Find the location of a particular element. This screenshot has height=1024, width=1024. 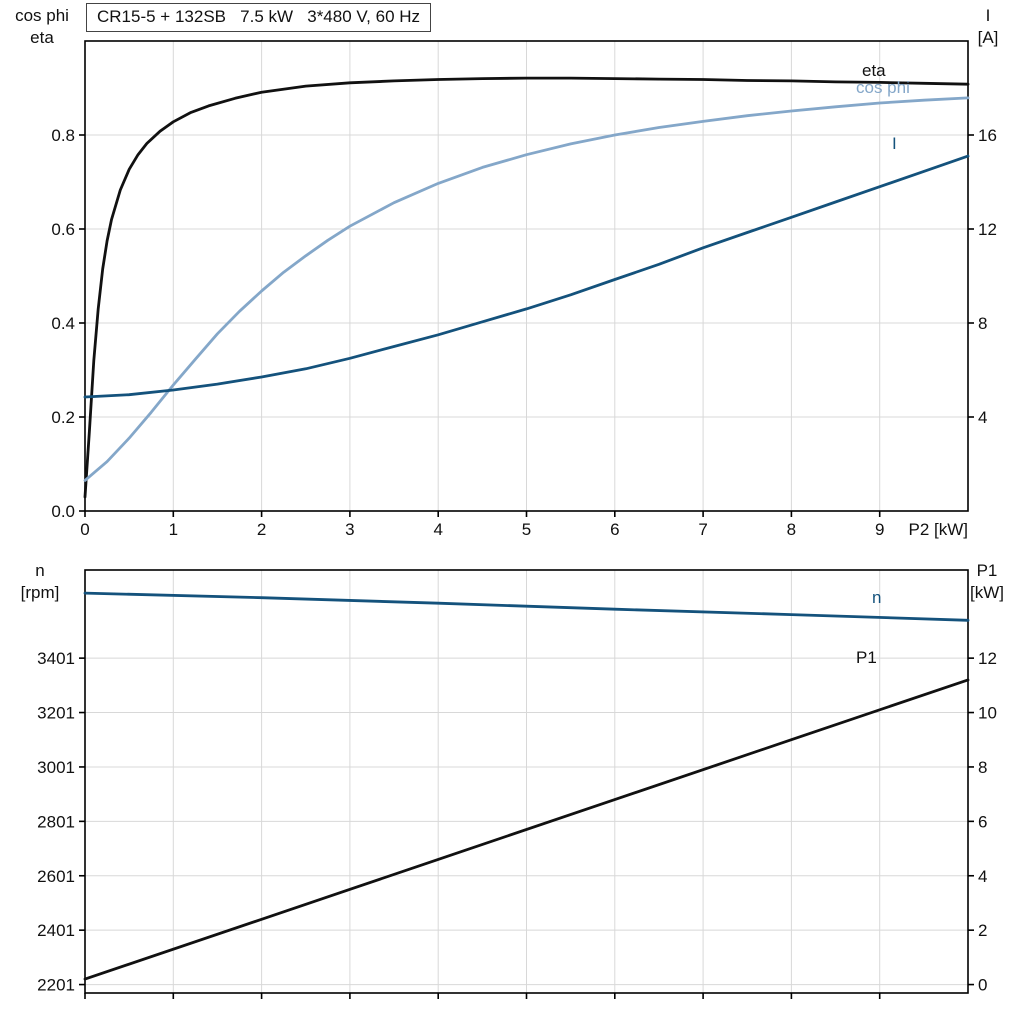

bottom-right-axis-label: P1 [kW] is located at coordinates (987, 582).